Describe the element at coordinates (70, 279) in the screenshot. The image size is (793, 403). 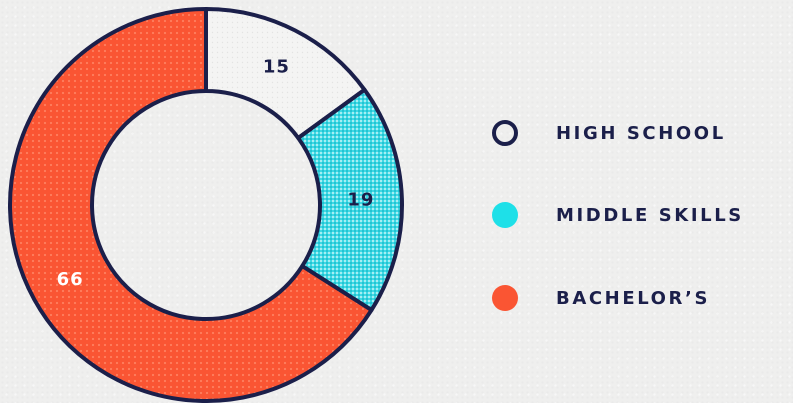
I see `slice-label-bachelors: 66` at that location.